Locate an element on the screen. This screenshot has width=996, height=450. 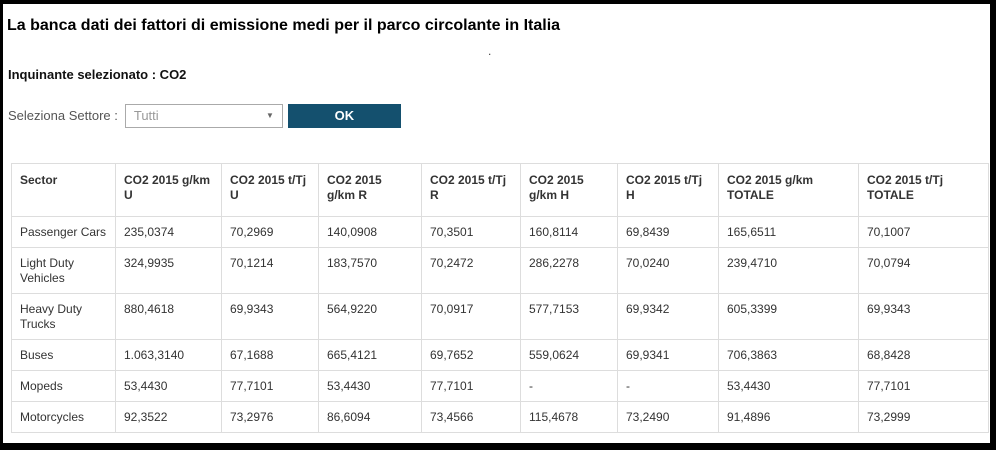
column-header-8: CO2 2015 t/Tj TOTALE is located at coordinates (923, 190).